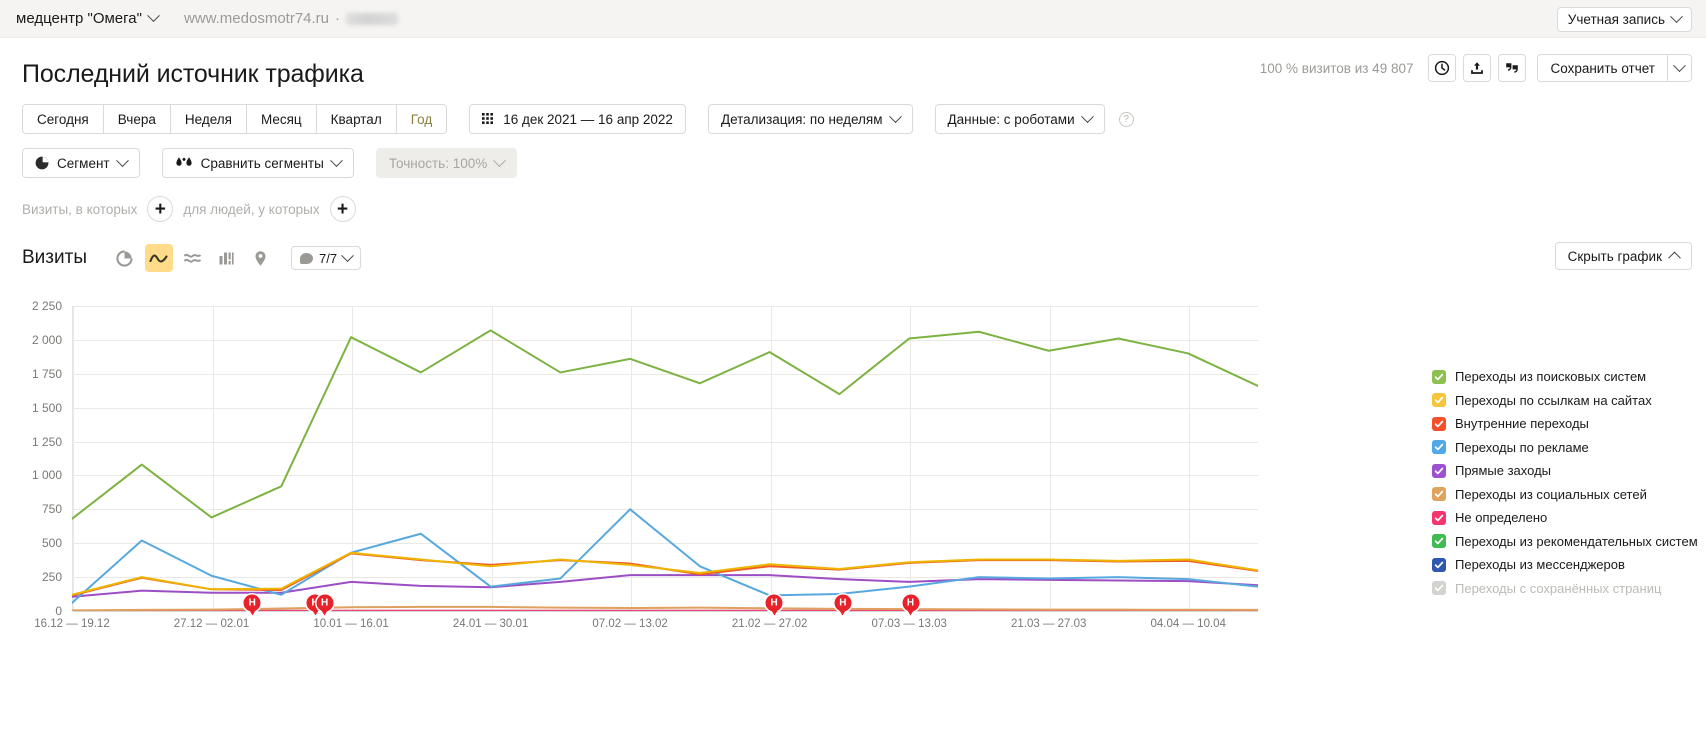 The width and height of the screenshot is (1706, 729). I want to click on bar-chart-icon, so click(226, 258).